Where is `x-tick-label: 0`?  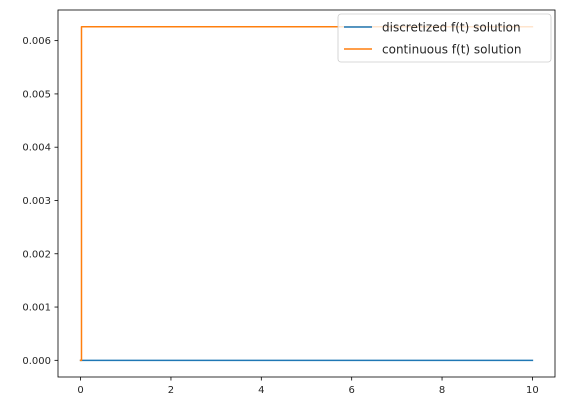
x-tick-label: 0 is located at coordinates (80, 390).